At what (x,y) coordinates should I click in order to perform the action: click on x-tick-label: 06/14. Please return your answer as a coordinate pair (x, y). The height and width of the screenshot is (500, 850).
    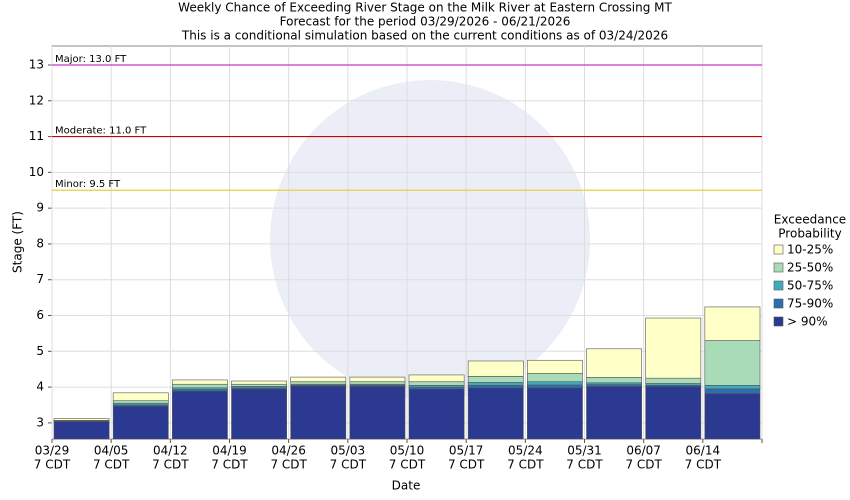
    Looking at the image, I should click on (703, 451).